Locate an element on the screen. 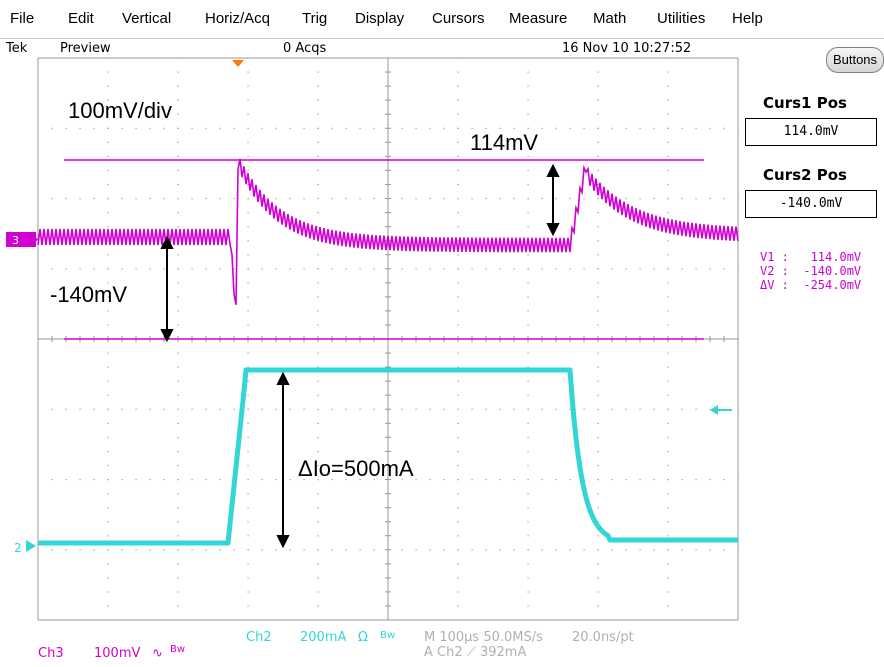 Image resolution: width=884 pixels, height=667 pixels. trigger-level-arrow is located at coordinates (721, 410).